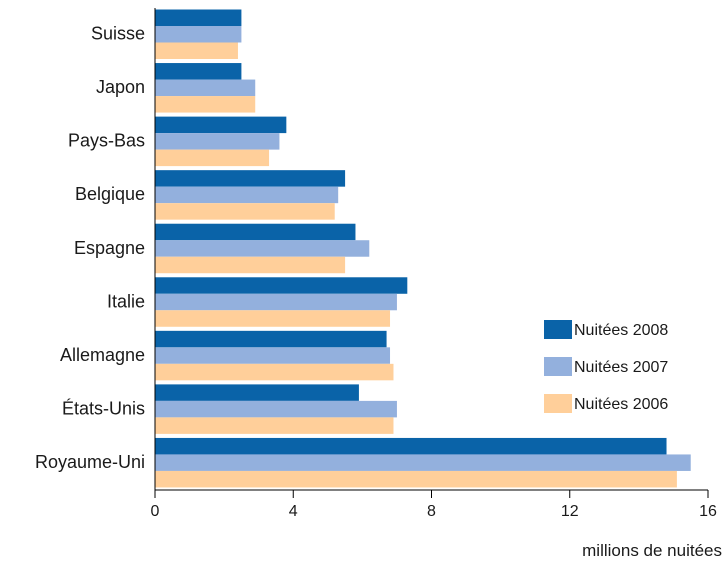  What do you see at coordinates (106, 141) in the screenshot?
I see `category-label: Pays-Bas` at bounding box center [106, 141].